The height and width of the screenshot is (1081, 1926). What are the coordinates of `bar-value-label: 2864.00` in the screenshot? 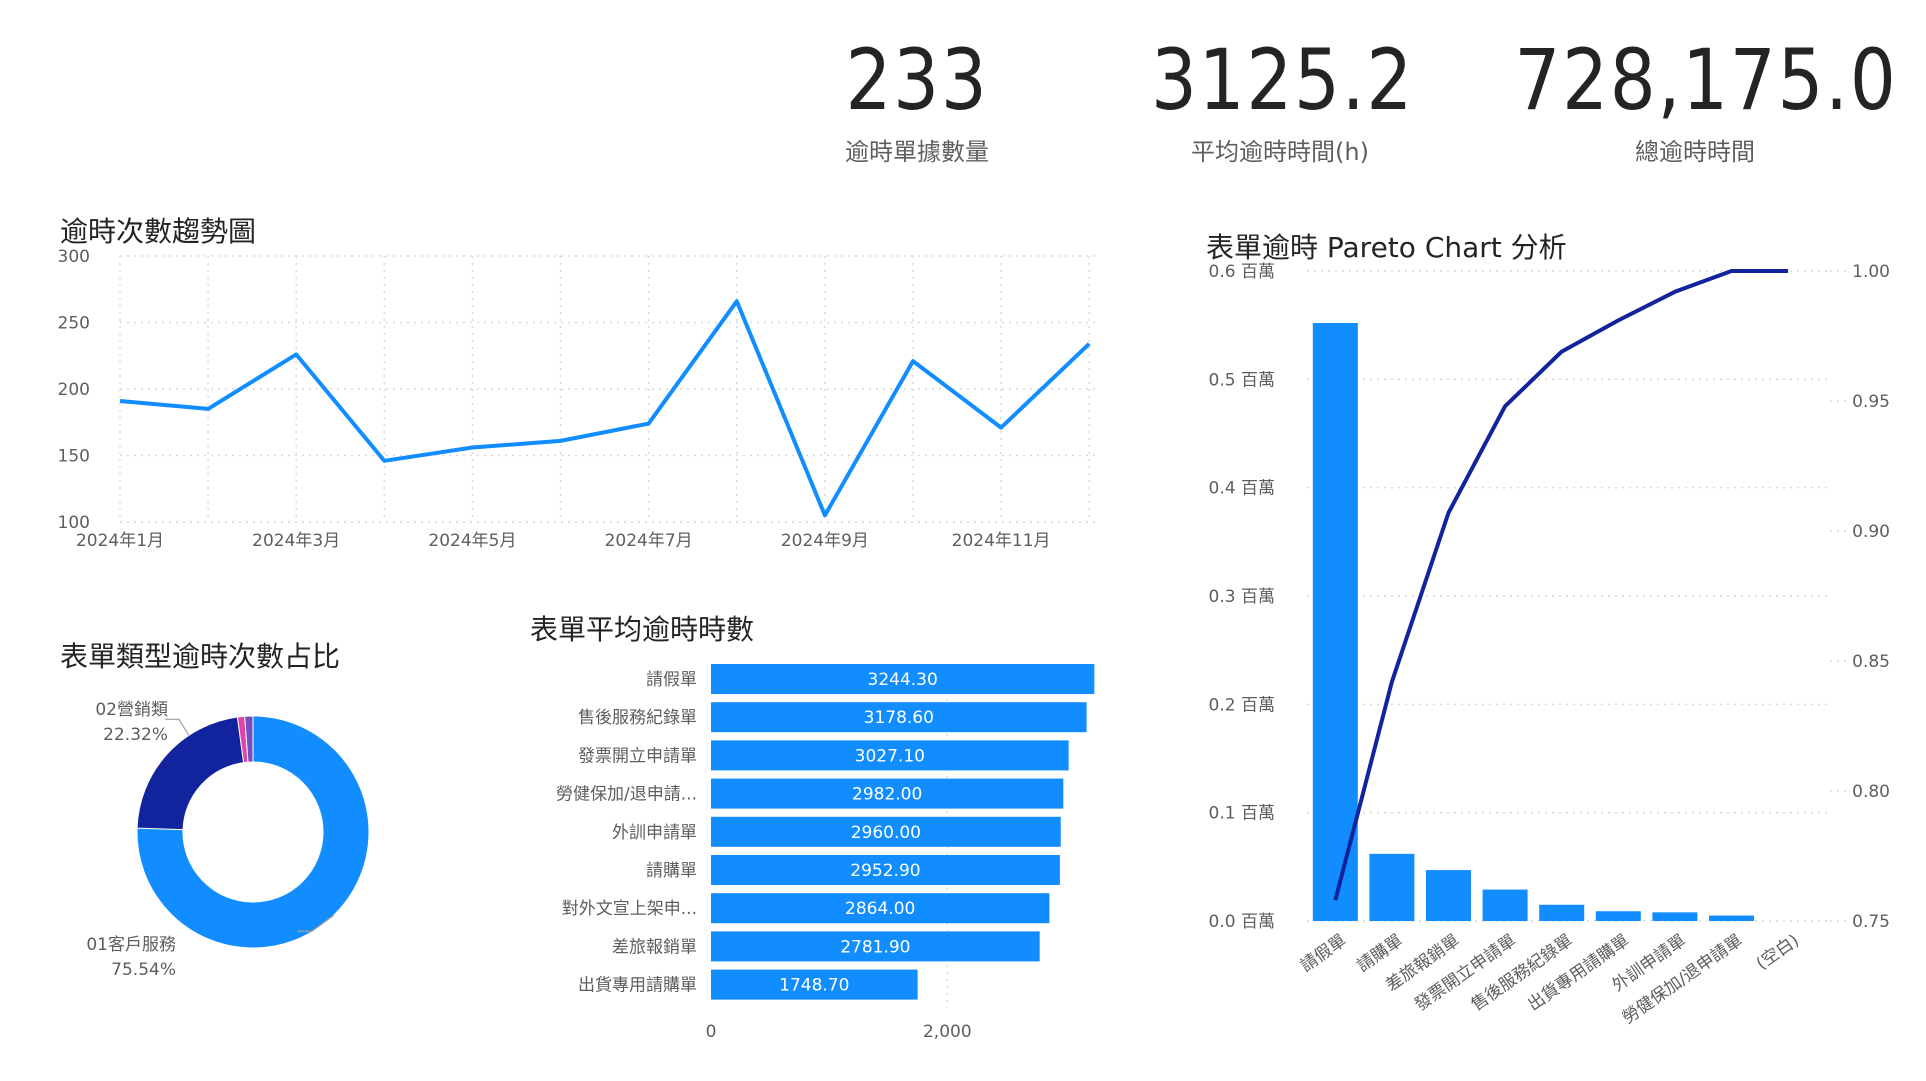 It's located at (880, 909).